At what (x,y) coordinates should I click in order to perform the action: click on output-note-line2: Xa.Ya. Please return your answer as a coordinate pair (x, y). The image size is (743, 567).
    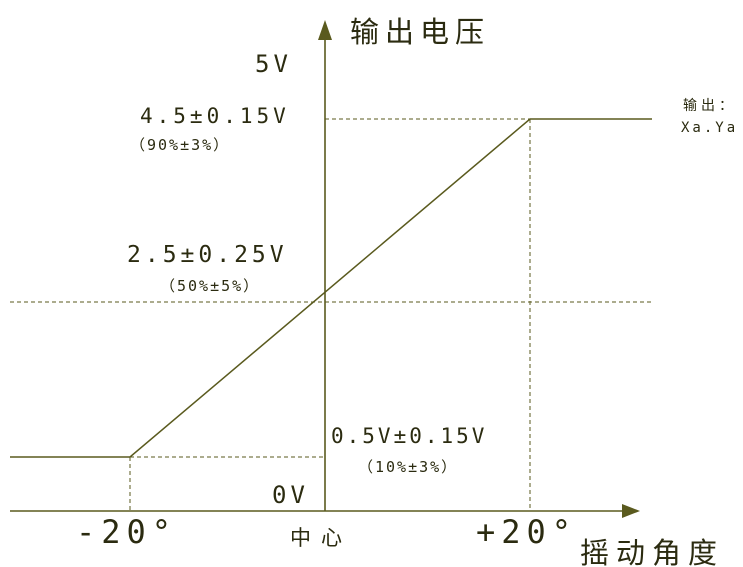
    Looking at the image, I should click on (709, 128).